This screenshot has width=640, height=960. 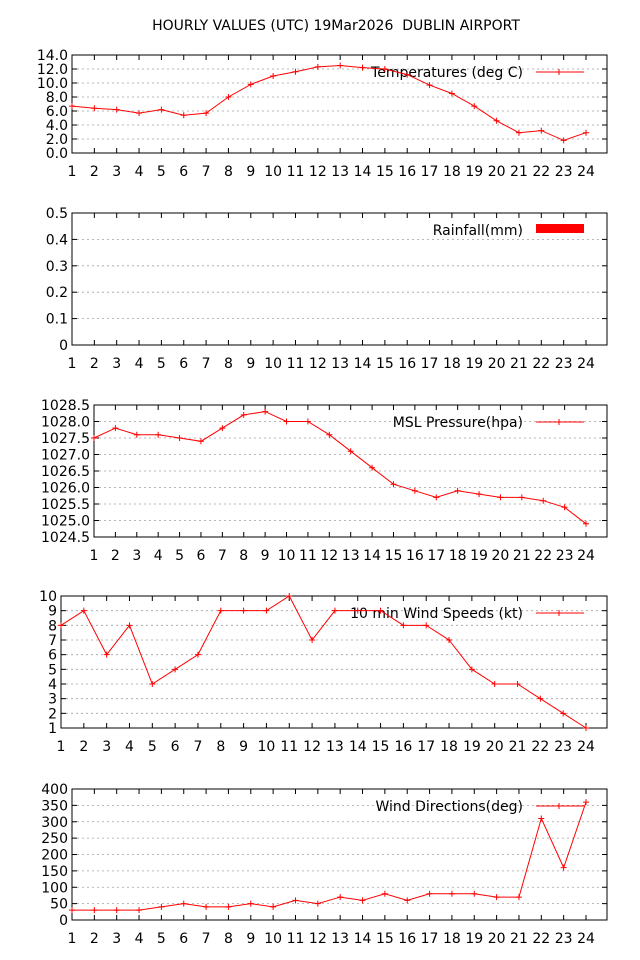 What do you see at coordinates (52, 641) in the screenshot?
I see `y-tick-label: 7` at bounding box center [52, 641].